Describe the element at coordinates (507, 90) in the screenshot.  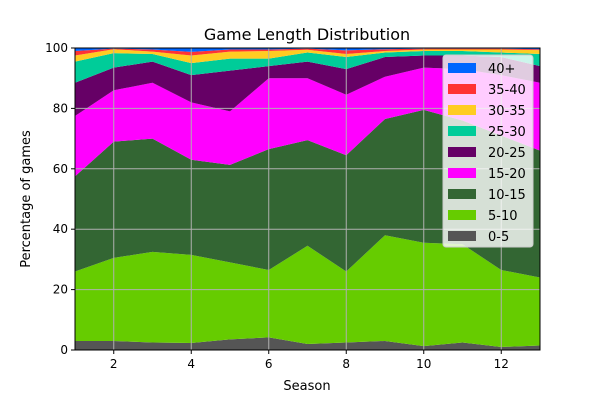
I see `legend-label: 35-40` at that location.